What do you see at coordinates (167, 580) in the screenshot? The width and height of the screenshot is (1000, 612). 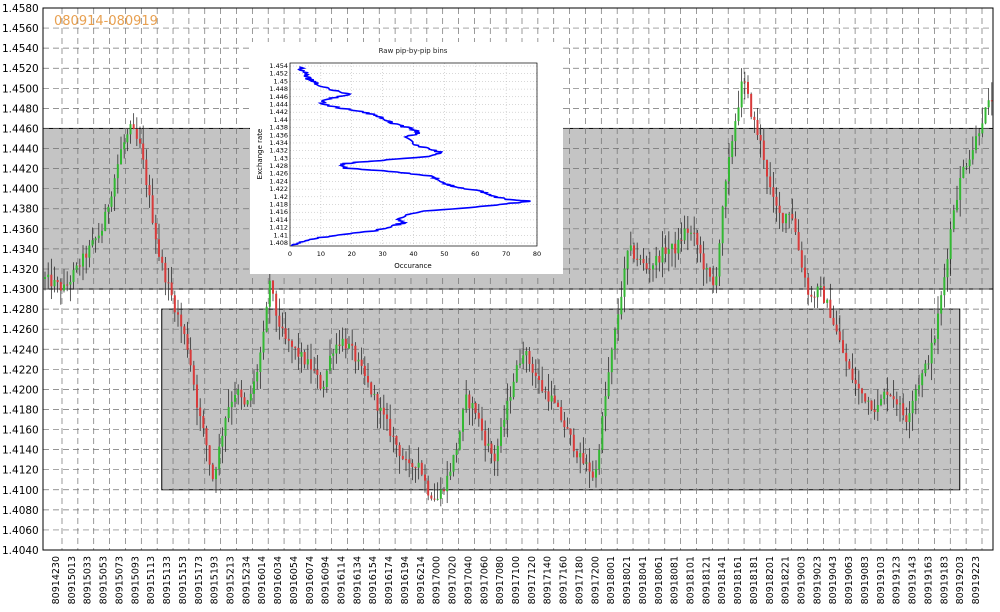 I see `x-tick-label: 80915133` at bounding box center [167, 580].